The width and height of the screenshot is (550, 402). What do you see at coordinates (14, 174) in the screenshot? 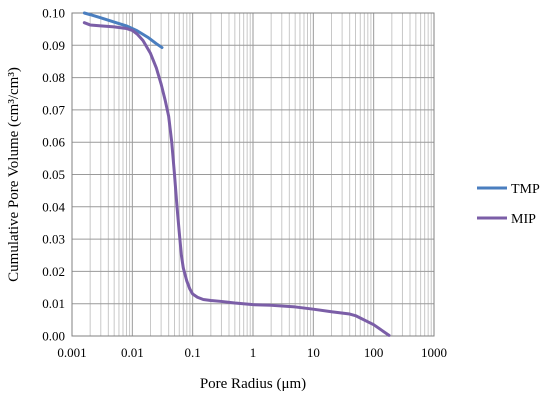
I see `y-axis-title: Cumulative Pore Volume (cm³/cm³)` at bounding box center [14, 174].